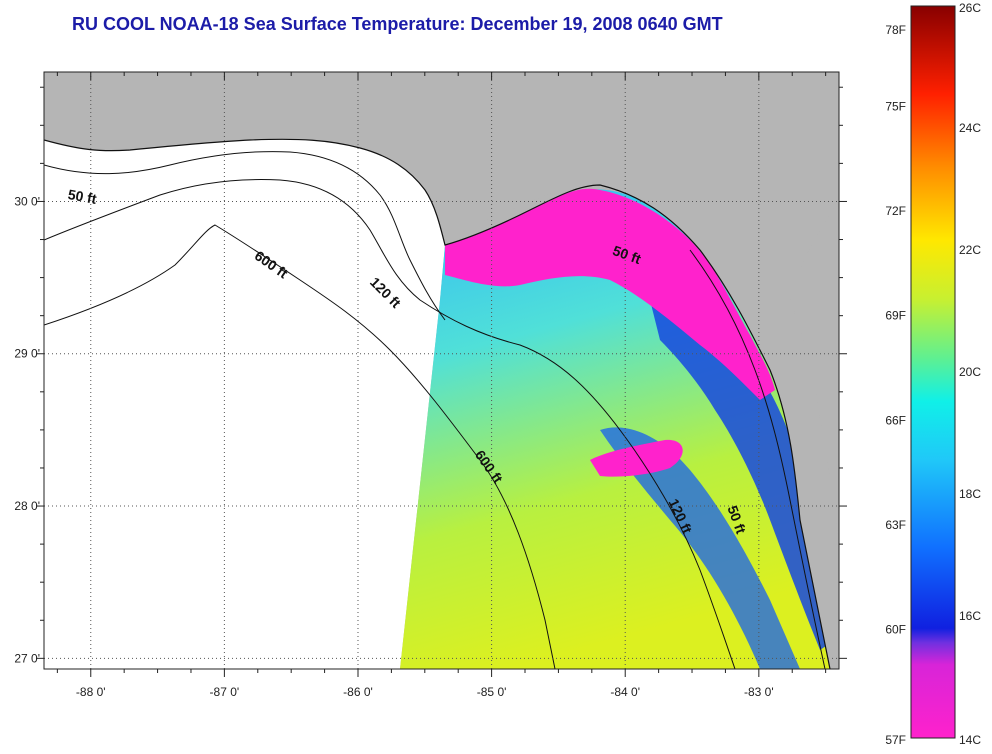 Image resolution: width=992 pixels, height=754 pixels. I want to click on fahrenheit-label: 66F, so click(895, 420).